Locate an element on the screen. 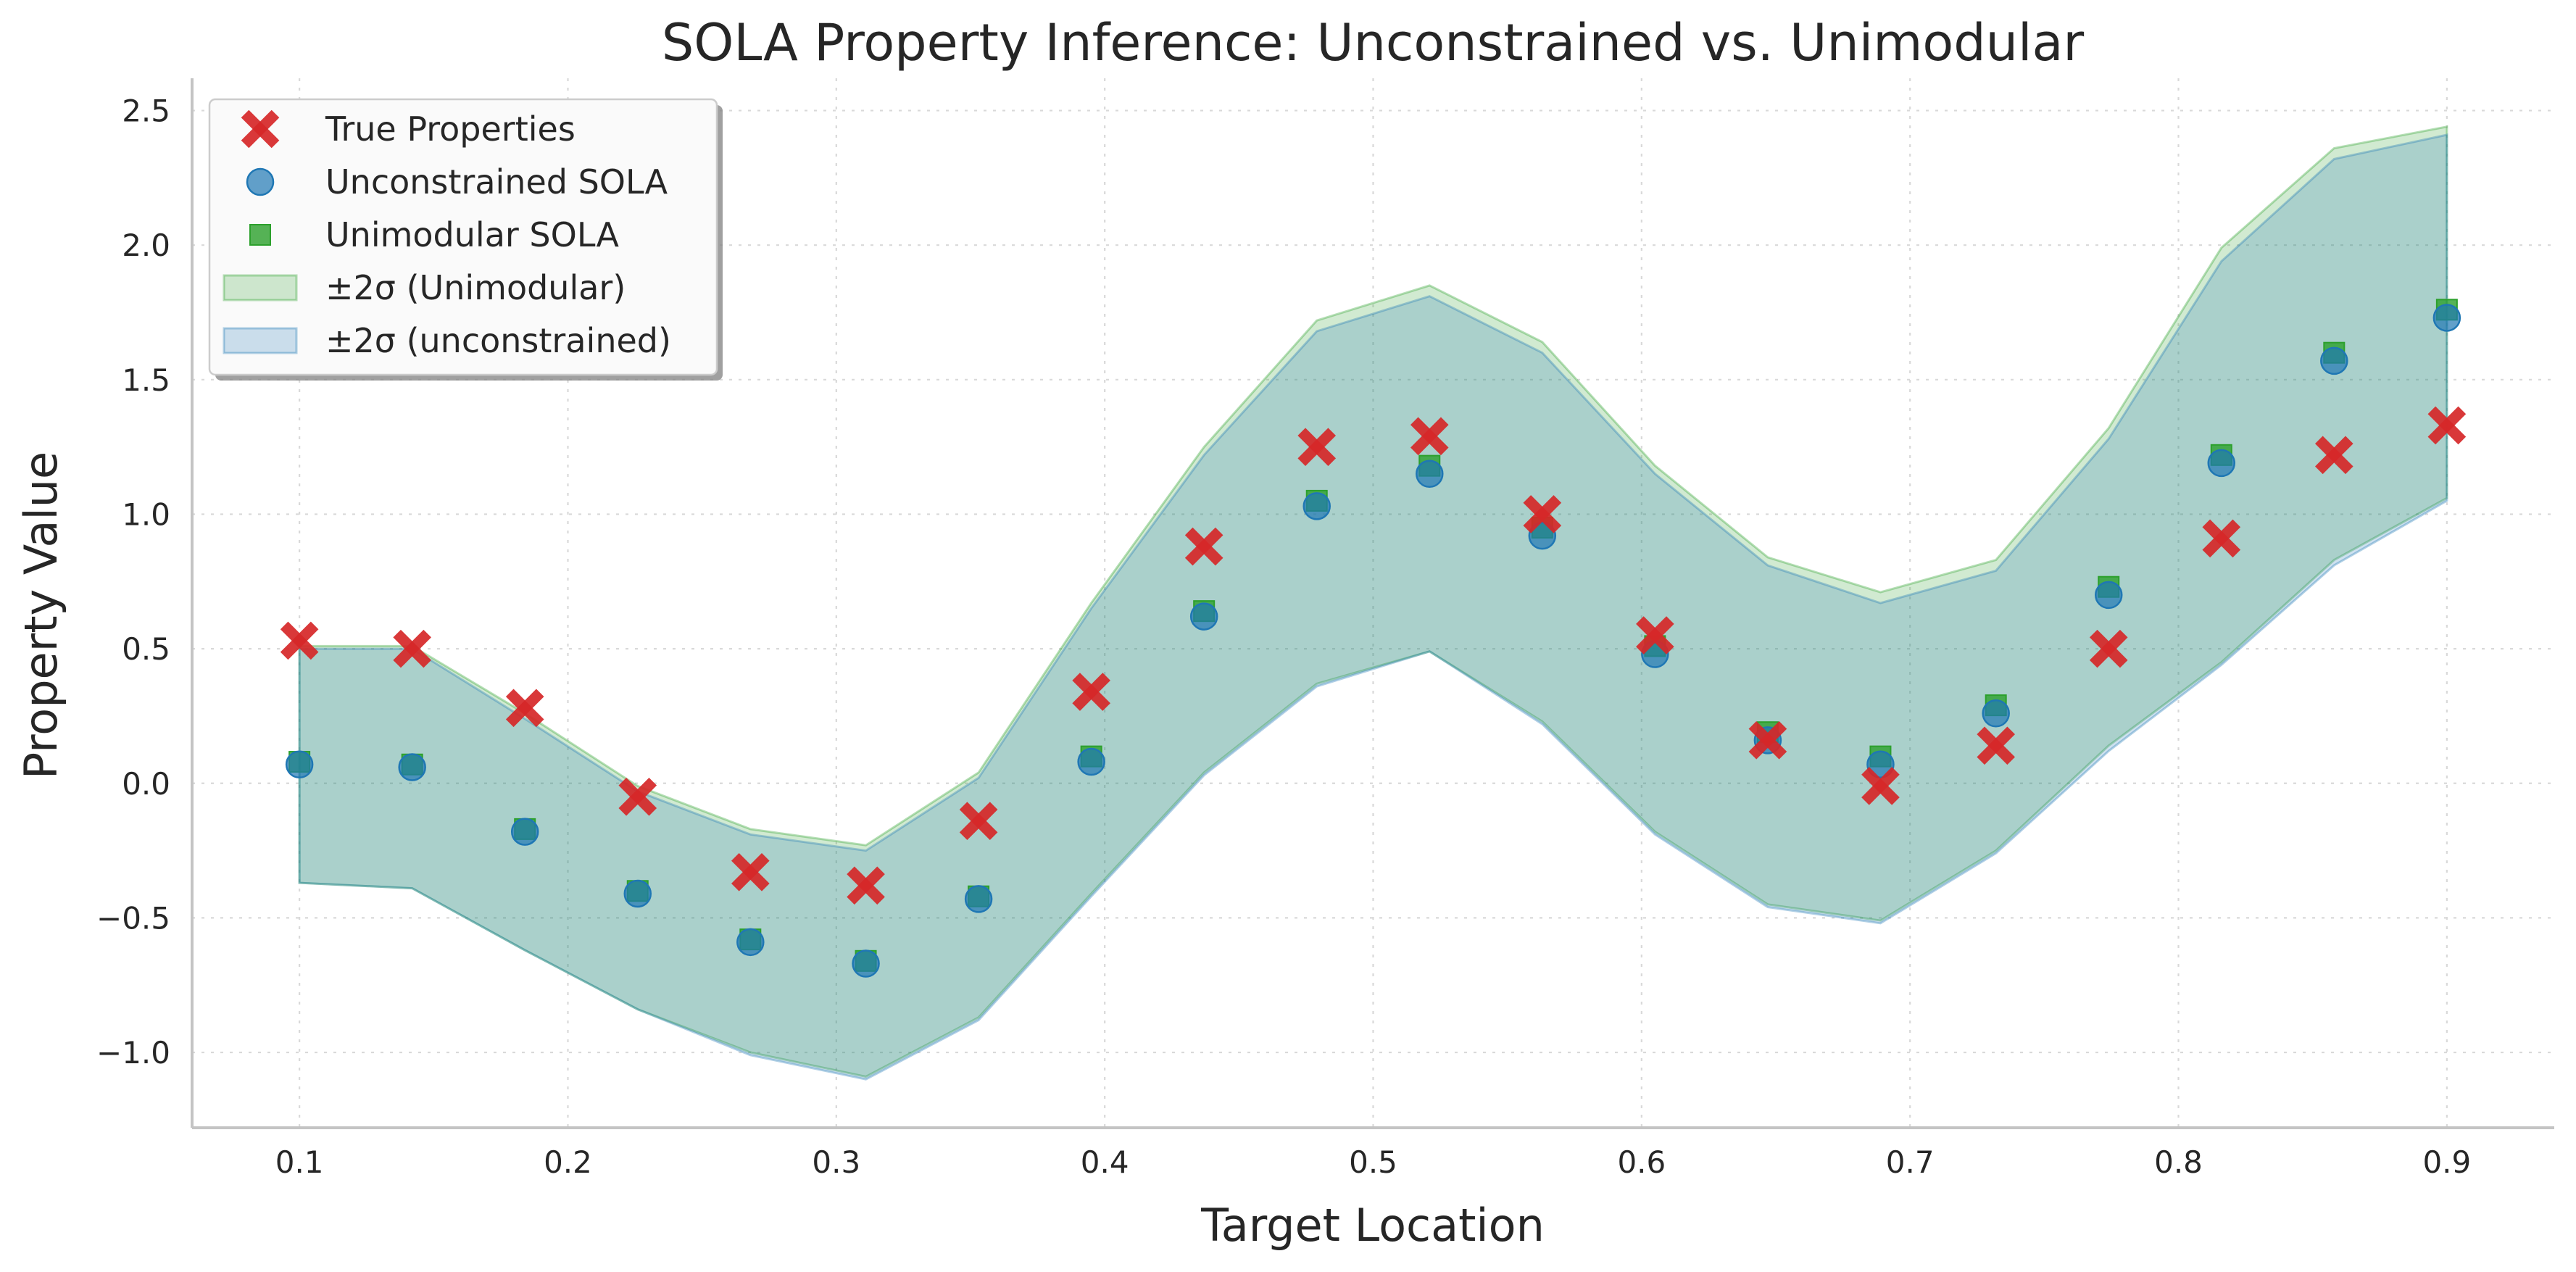 The height and width of the screenshot is (1272, 2576). y-ticks: −1.0 −0.5 0.0 0.5 1.0 1.5 2.0 2.5 is located at coordinates (133, 582).